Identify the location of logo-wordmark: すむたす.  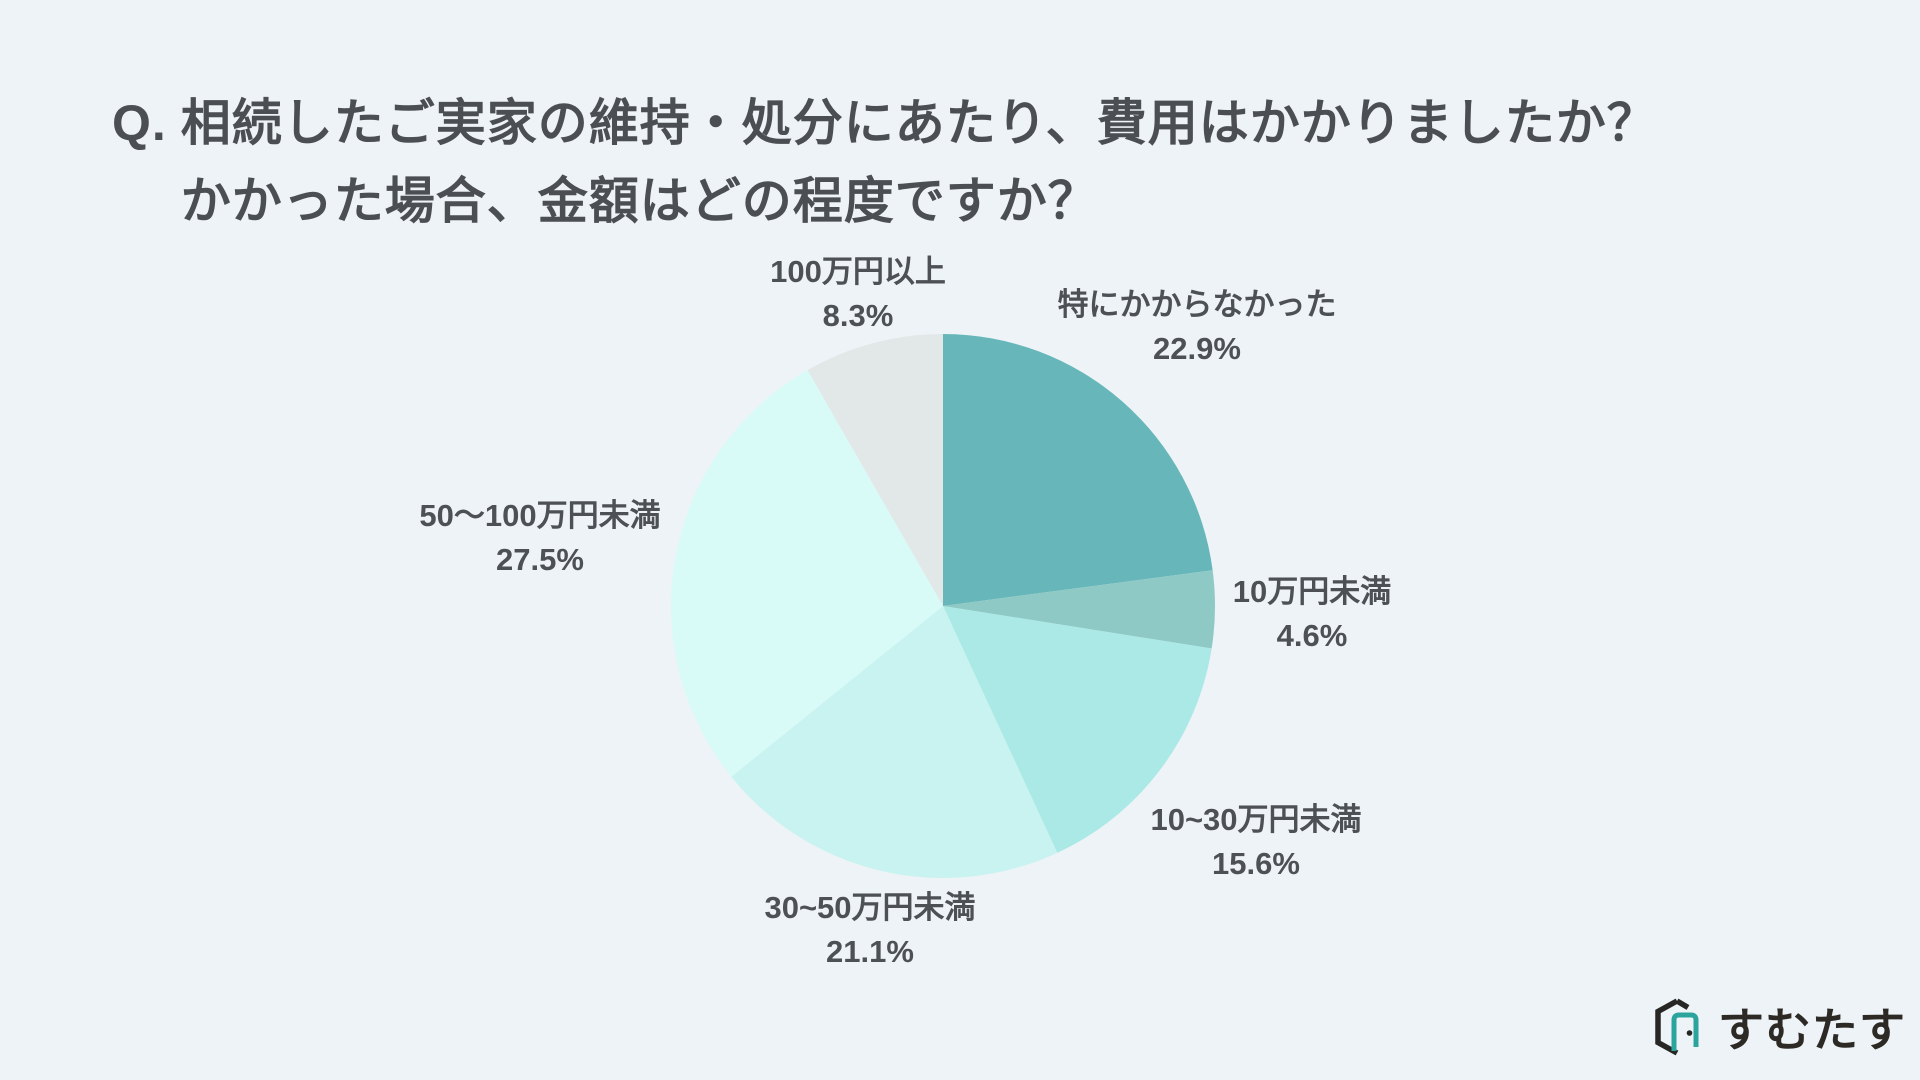
(1812, 1030).